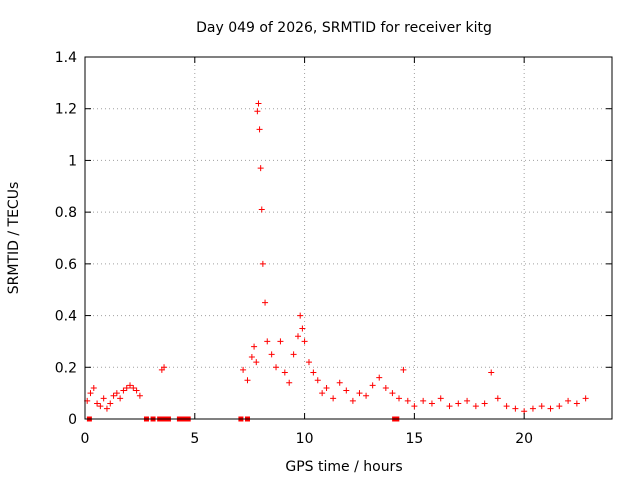  I want to click on y-tick-label: 0.4, so click(66, 317).